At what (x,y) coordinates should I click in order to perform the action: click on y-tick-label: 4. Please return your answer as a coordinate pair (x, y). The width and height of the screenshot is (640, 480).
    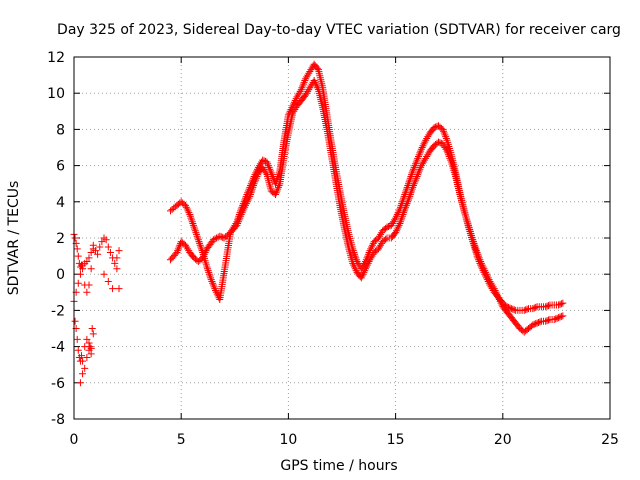
    Looking at the image, I should click on (60, 203).